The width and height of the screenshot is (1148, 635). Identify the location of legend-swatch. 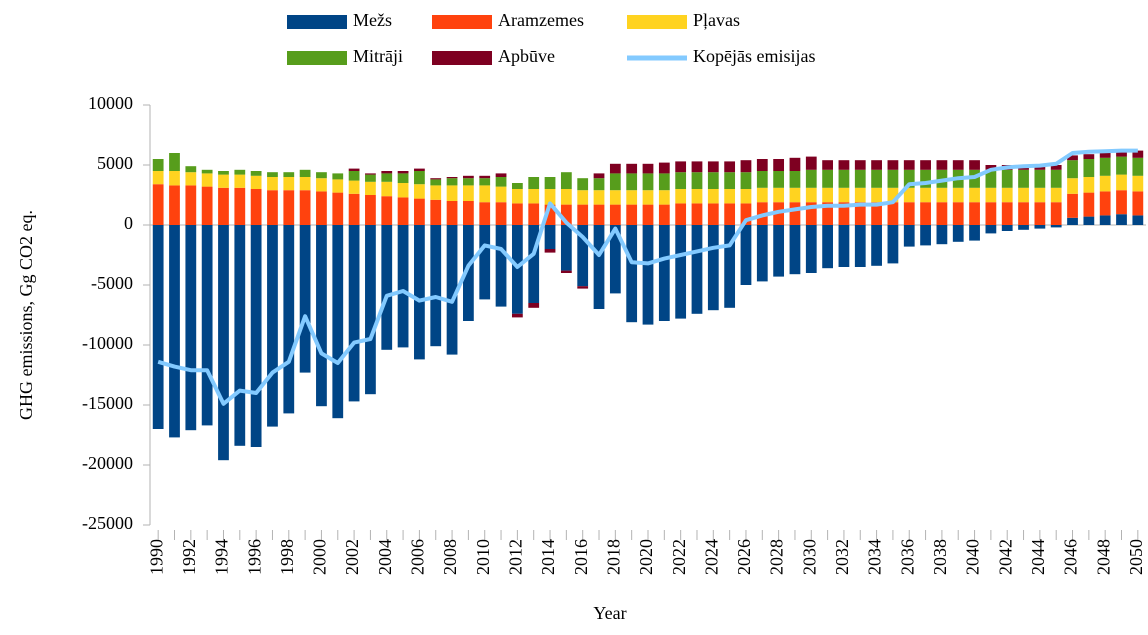
(657, 22).